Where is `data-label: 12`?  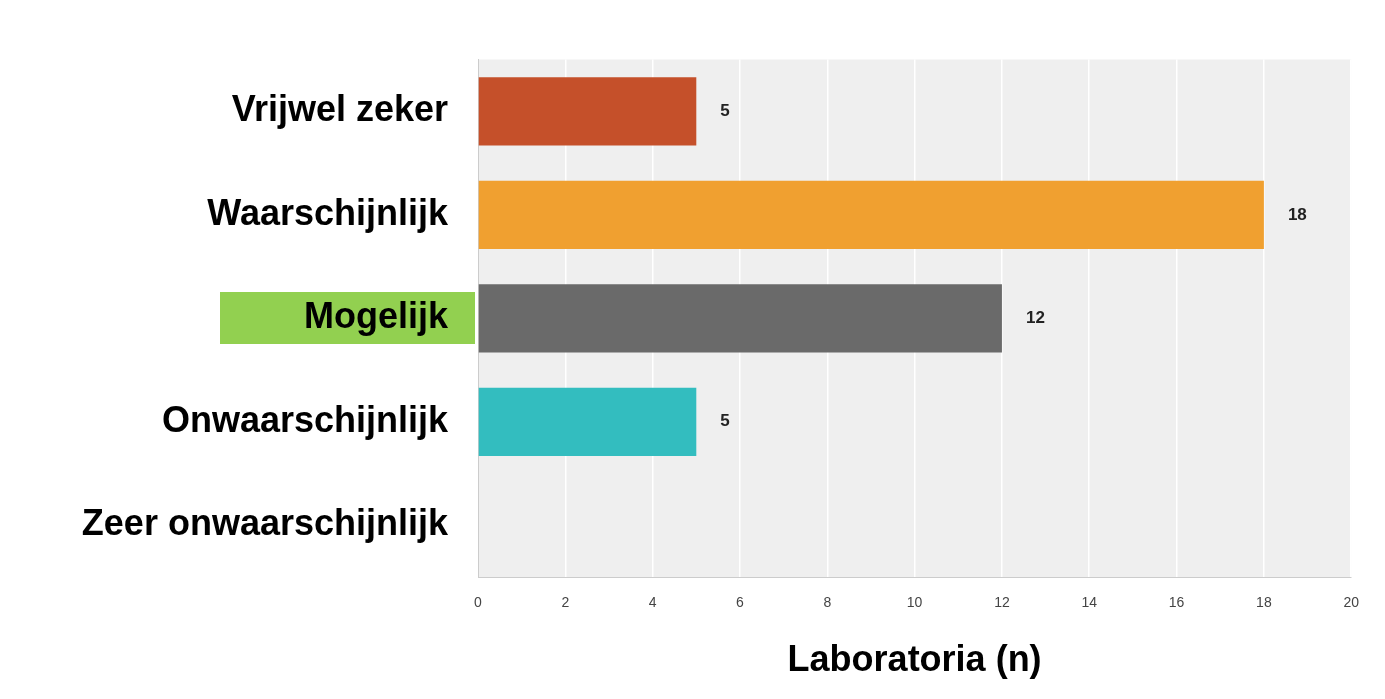 data-label: 12 is located at coordinates (1035, 317).